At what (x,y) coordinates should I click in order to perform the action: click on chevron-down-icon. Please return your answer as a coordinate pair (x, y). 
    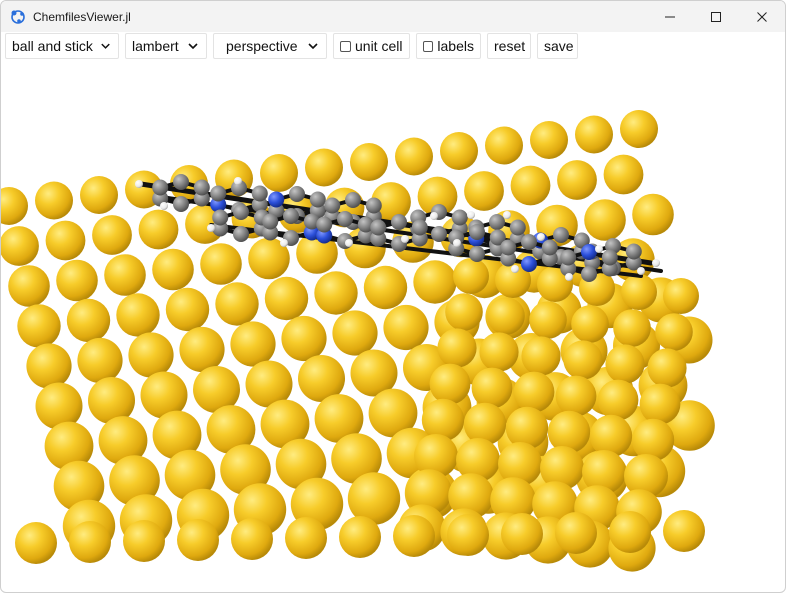
    Looking at the image, I should click on (193, 46).